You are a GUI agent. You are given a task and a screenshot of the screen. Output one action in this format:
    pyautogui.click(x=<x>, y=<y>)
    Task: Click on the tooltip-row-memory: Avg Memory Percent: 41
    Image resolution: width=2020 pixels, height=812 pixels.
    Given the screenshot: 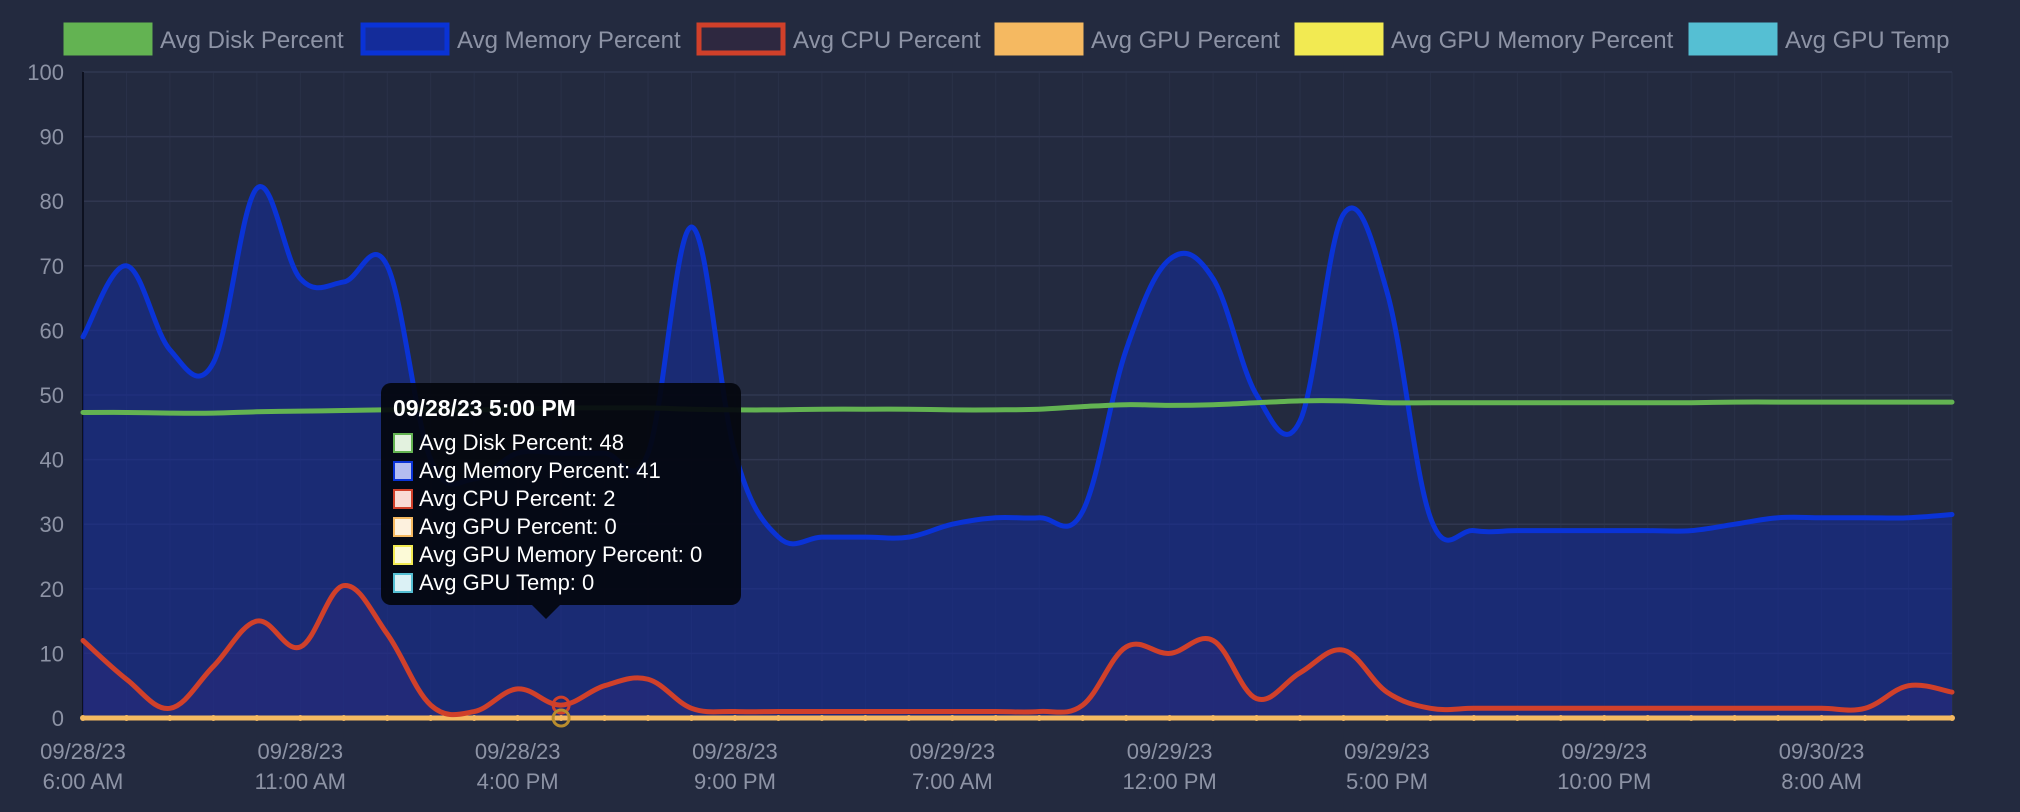 What is the action you would take?
    pyautogui.click(x=561, y=471)
    